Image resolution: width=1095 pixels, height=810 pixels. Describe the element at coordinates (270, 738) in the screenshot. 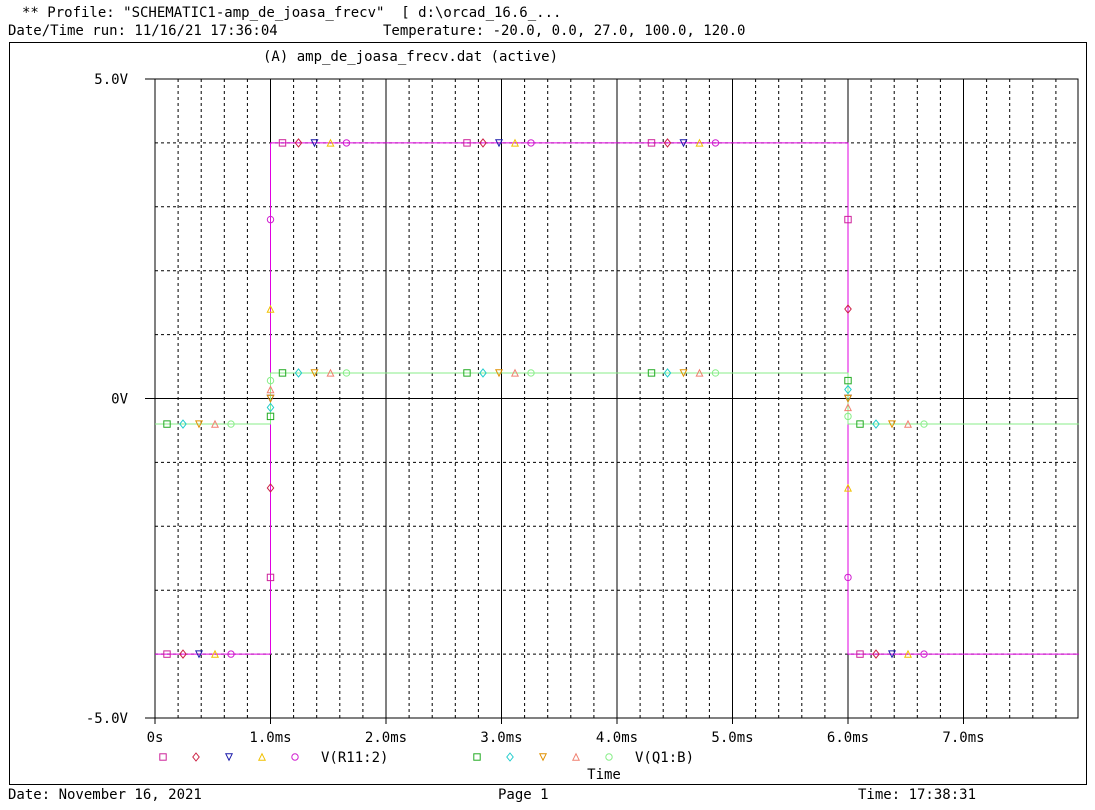

I see `x-tick-label: 1.0ms` at that location.